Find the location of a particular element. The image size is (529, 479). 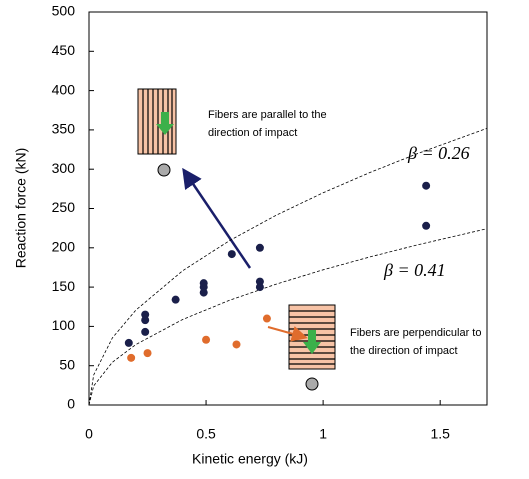

y-axis-label: Reaction force (kN) is located at coordinates (21, 208).